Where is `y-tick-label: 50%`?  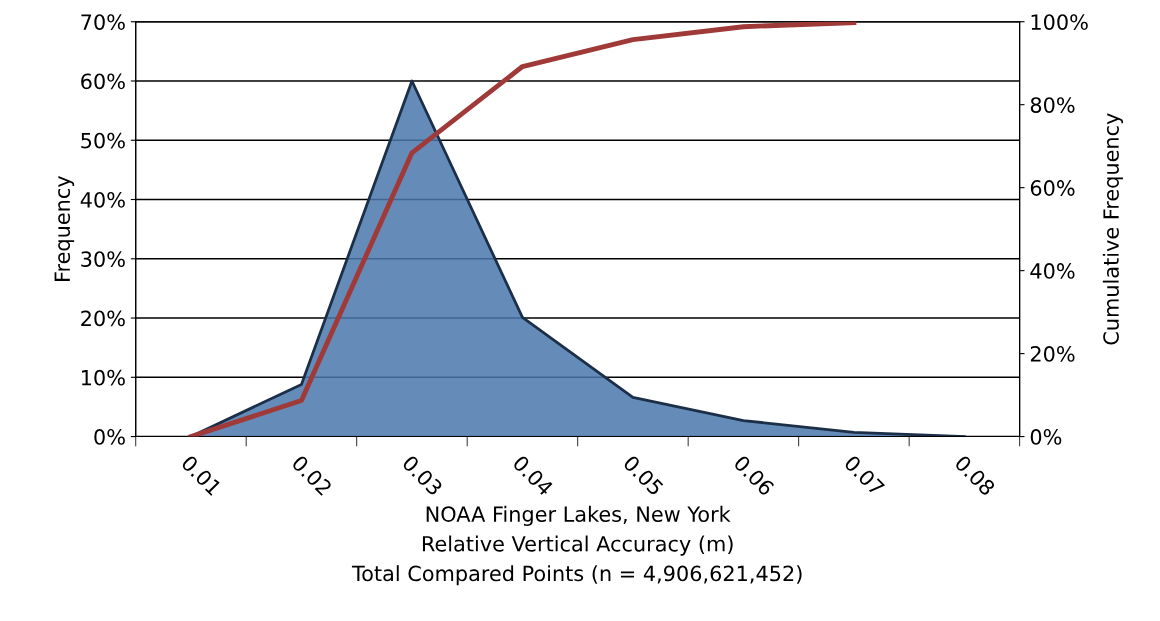 y-tick-label: 50% is located at coordinates (103, 140).